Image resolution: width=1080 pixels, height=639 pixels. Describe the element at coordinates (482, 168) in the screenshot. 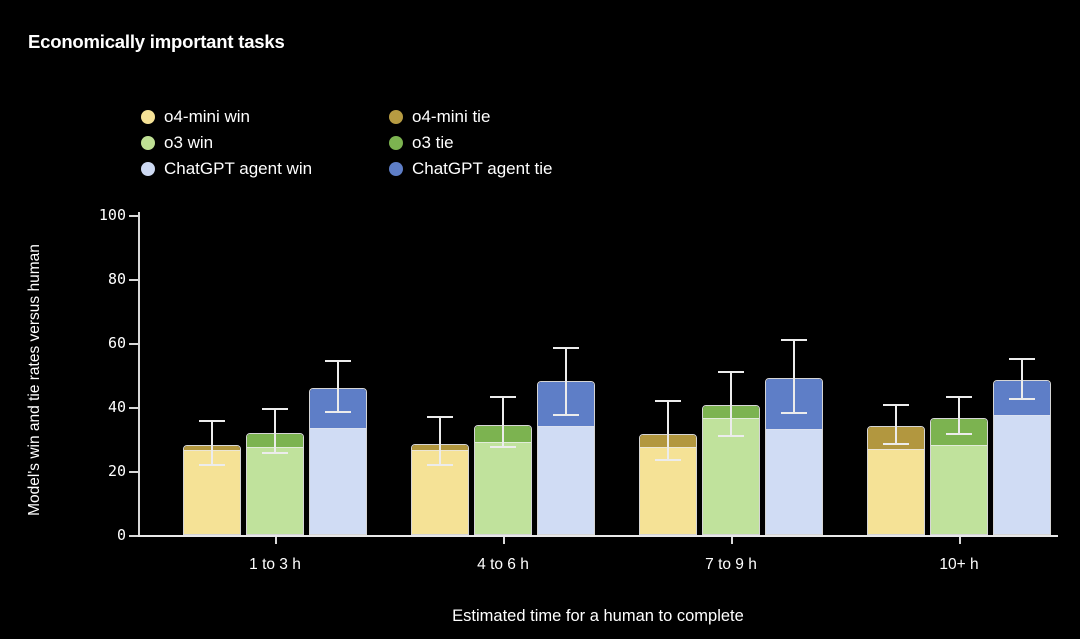

I see `legend-label: ChatGPT agent tie` at that location.